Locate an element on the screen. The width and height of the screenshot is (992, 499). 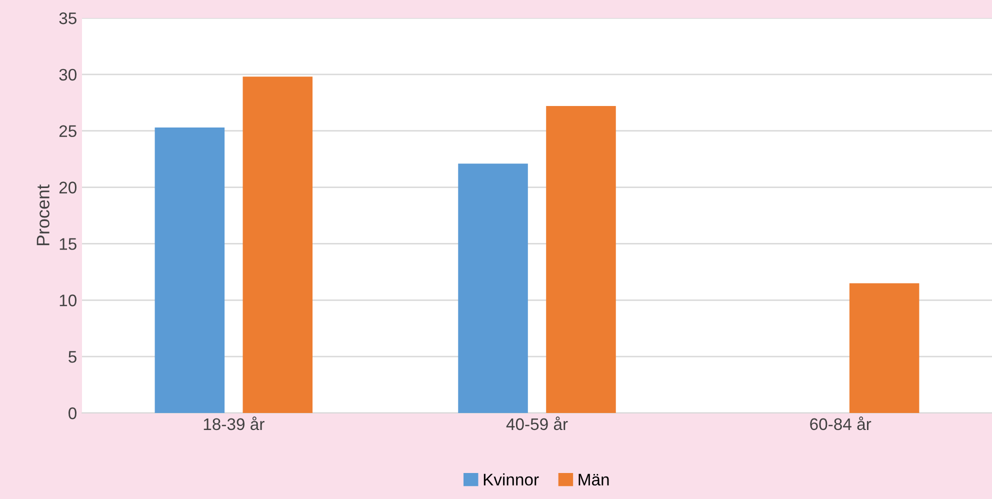
y-tick-label: 5 is located at coordinates (72, 357).